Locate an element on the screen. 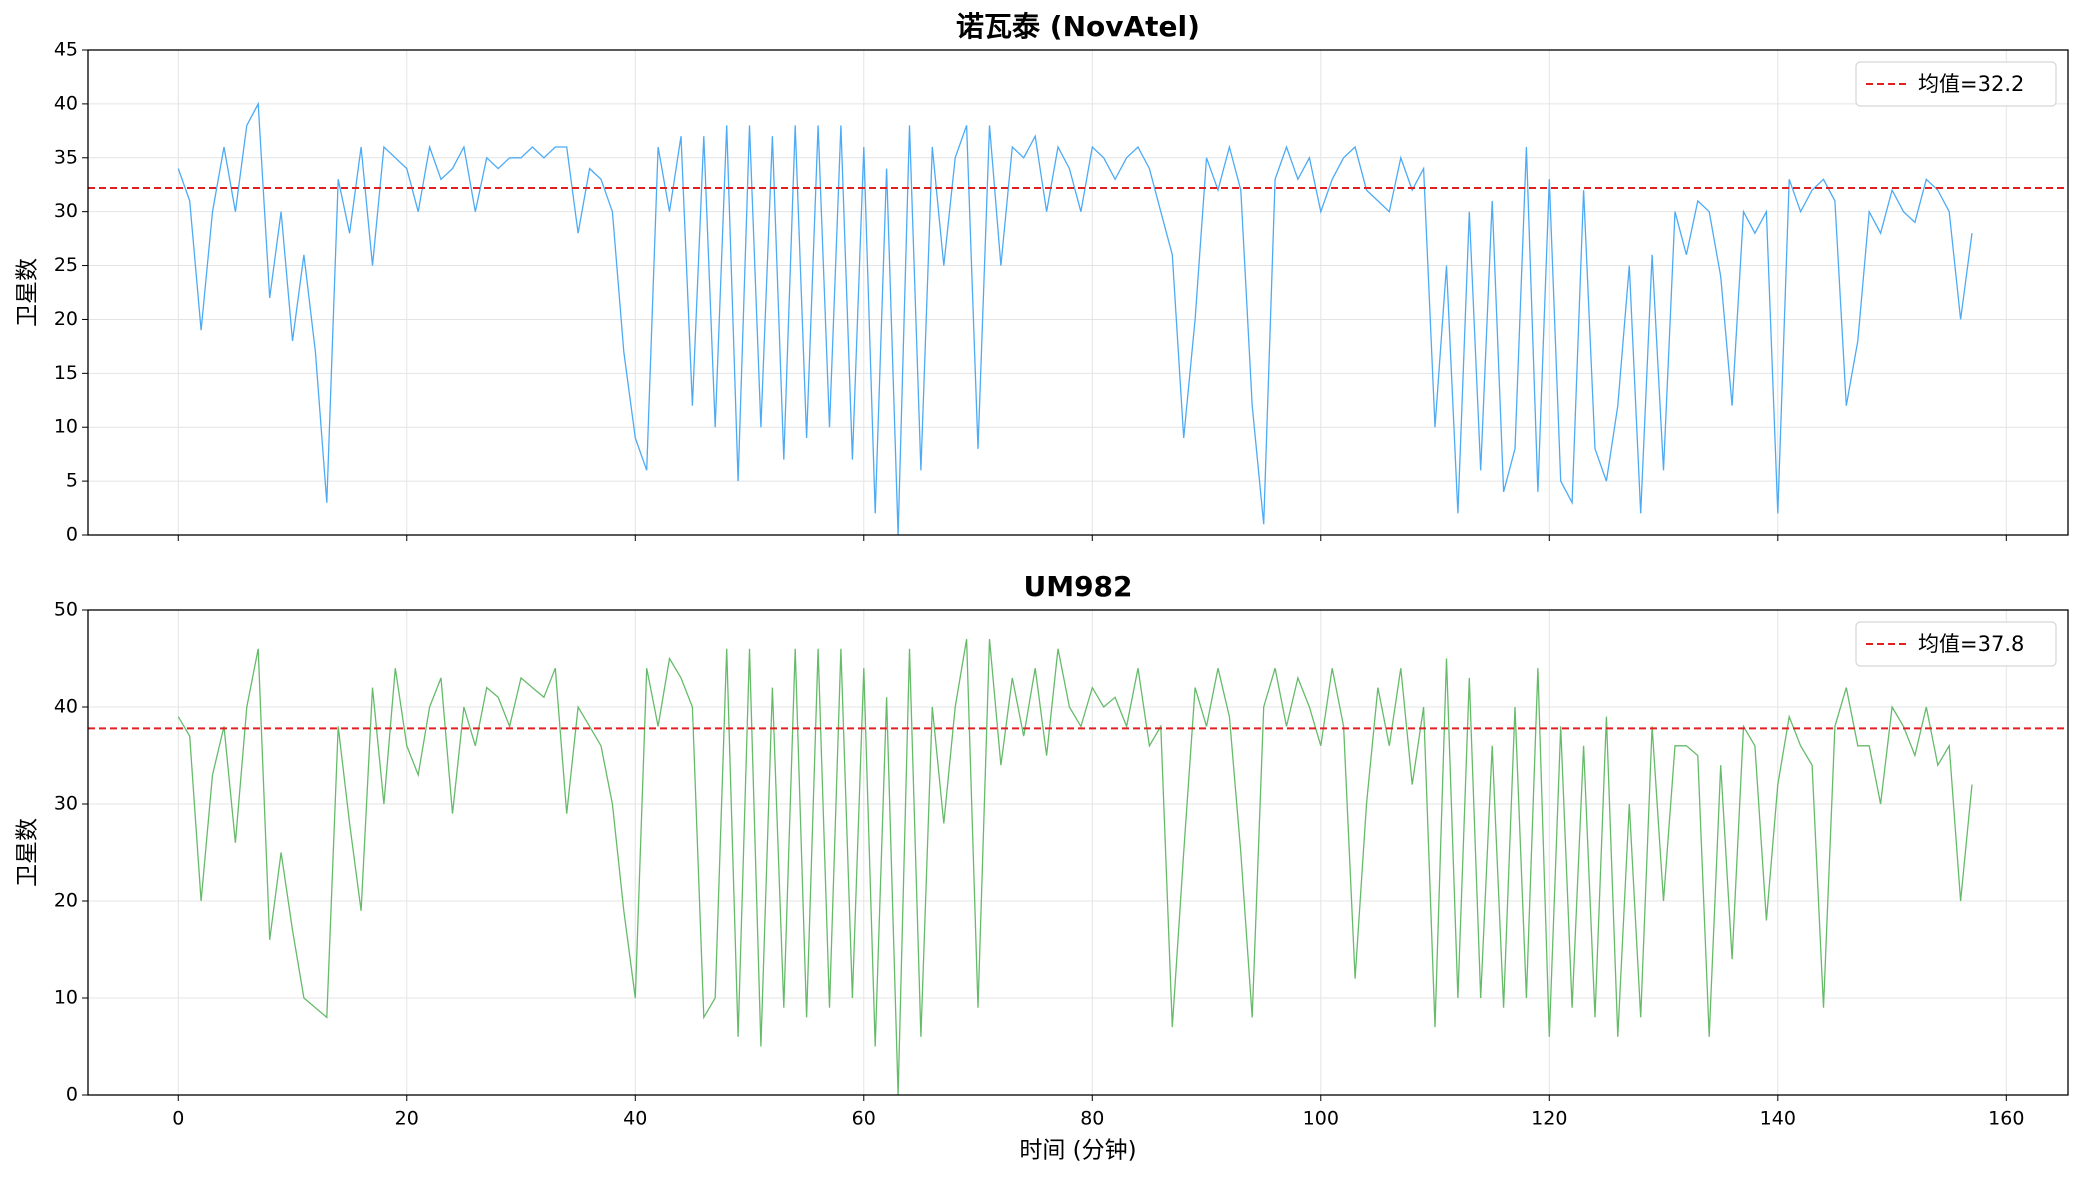 The width and height of the screenshot is (2083, 1181). chart-title: 诺瓦泰 (NovAtel) is located at coordinates (1078, 26).